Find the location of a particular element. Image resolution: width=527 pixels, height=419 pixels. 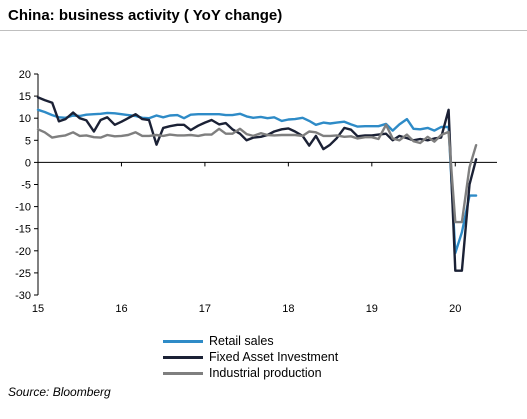

y-tick-label: 10 is located at coordinates (25, 119).